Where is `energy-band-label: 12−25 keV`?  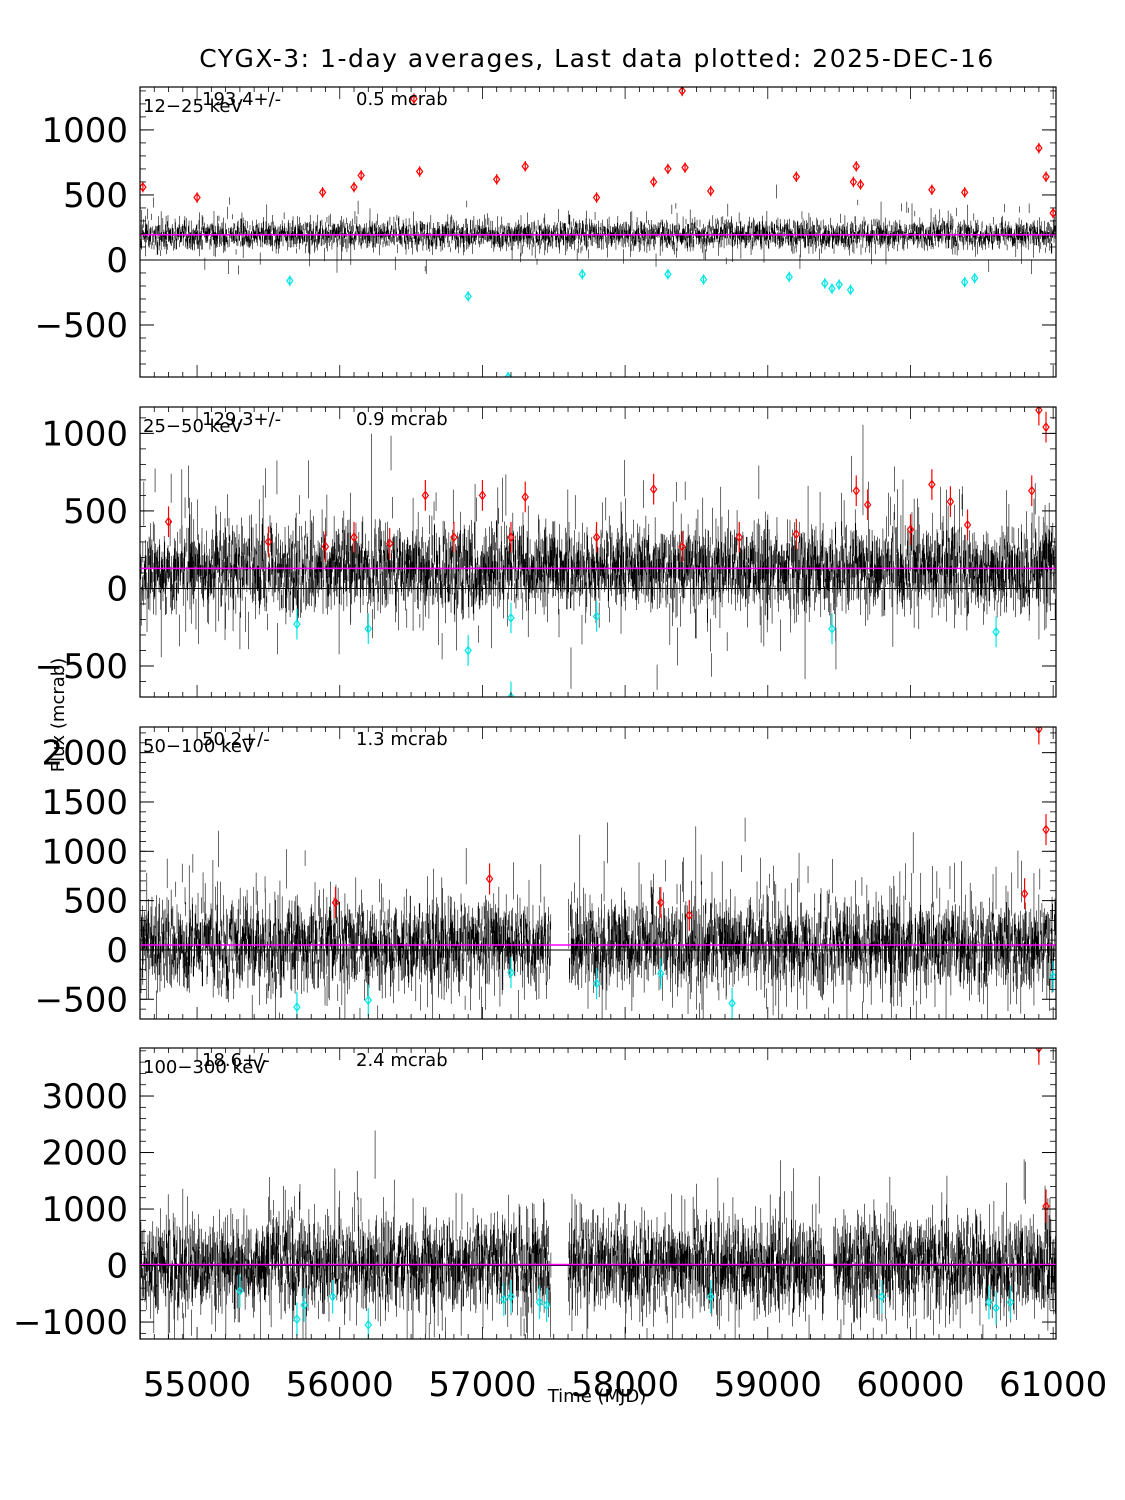
energy-band-label: 12−25 keV is located at coordinates (193, 106).